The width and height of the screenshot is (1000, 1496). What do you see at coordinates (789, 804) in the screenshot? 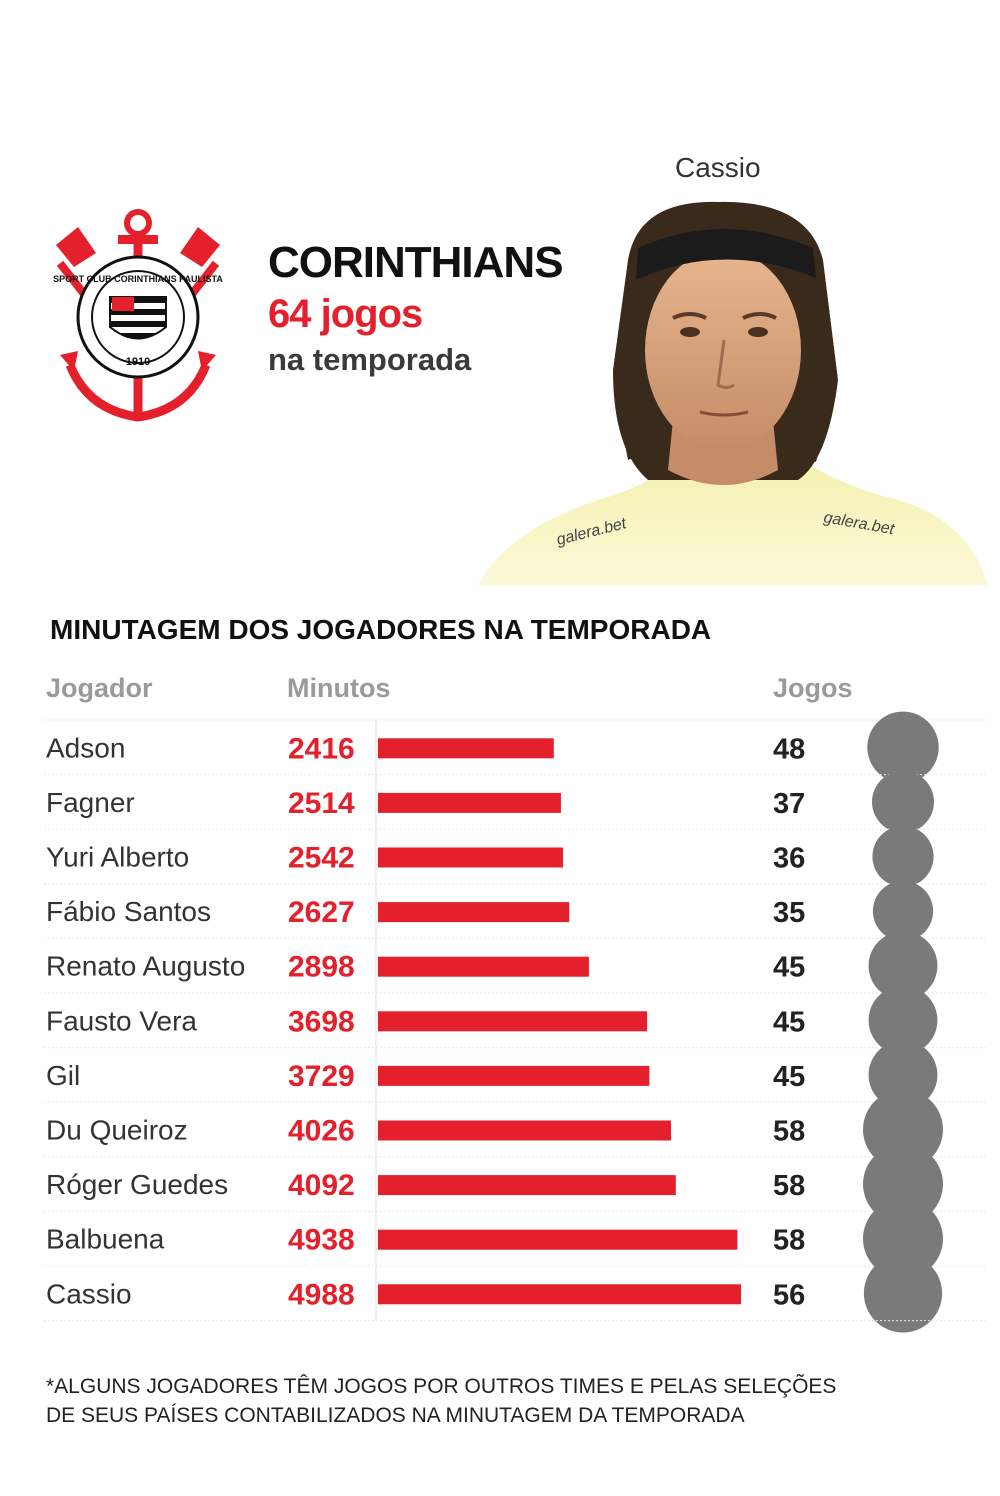
I see `games-value-label: 37` at bounding box center [789, 804].